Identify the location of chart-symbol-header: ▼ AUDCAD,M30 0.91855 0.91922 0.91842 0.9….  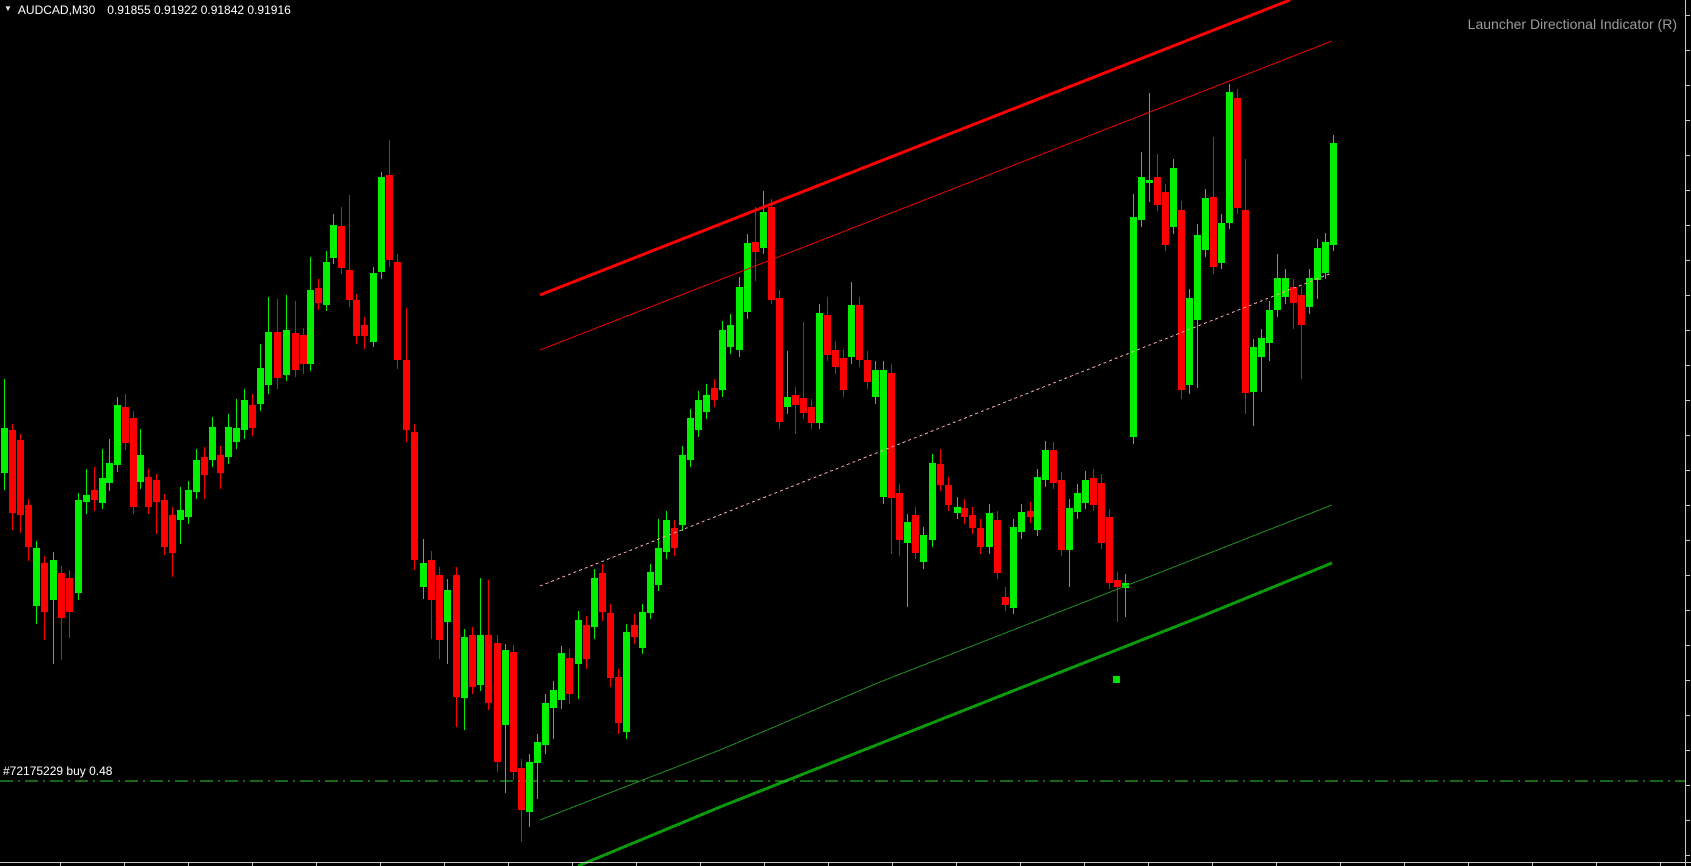
(147, 10).